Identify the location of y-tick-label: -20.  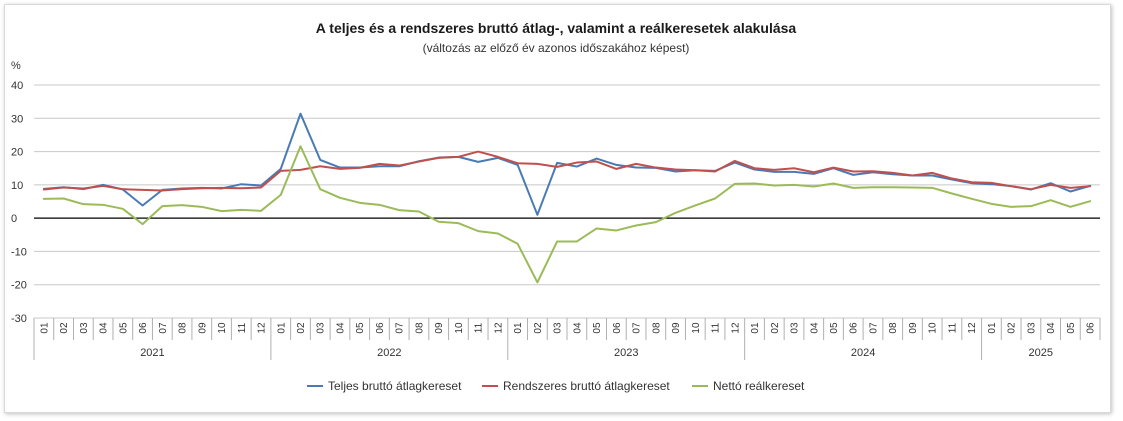
(19, 286).